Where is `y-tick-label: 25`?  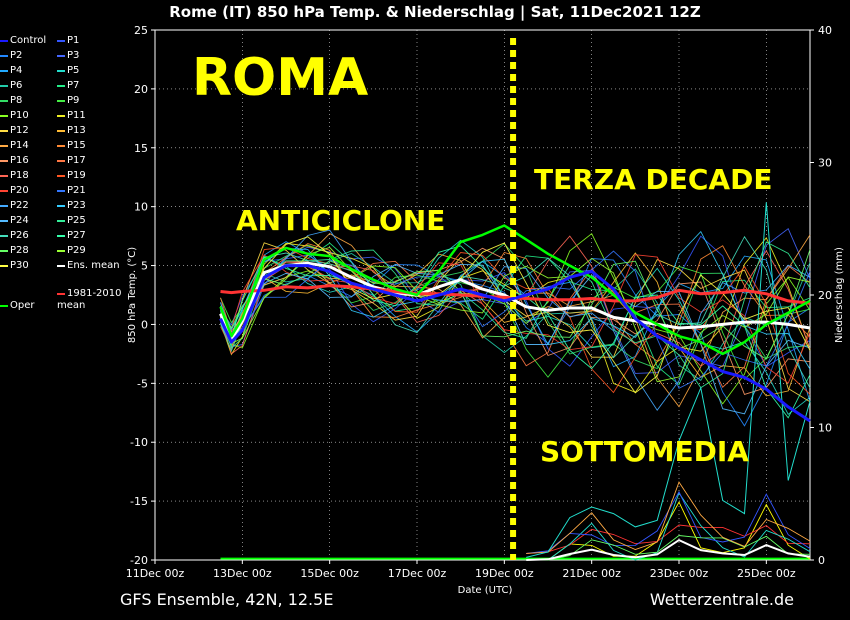
y-tick-label: 25 is located at coordinates (141, 30).